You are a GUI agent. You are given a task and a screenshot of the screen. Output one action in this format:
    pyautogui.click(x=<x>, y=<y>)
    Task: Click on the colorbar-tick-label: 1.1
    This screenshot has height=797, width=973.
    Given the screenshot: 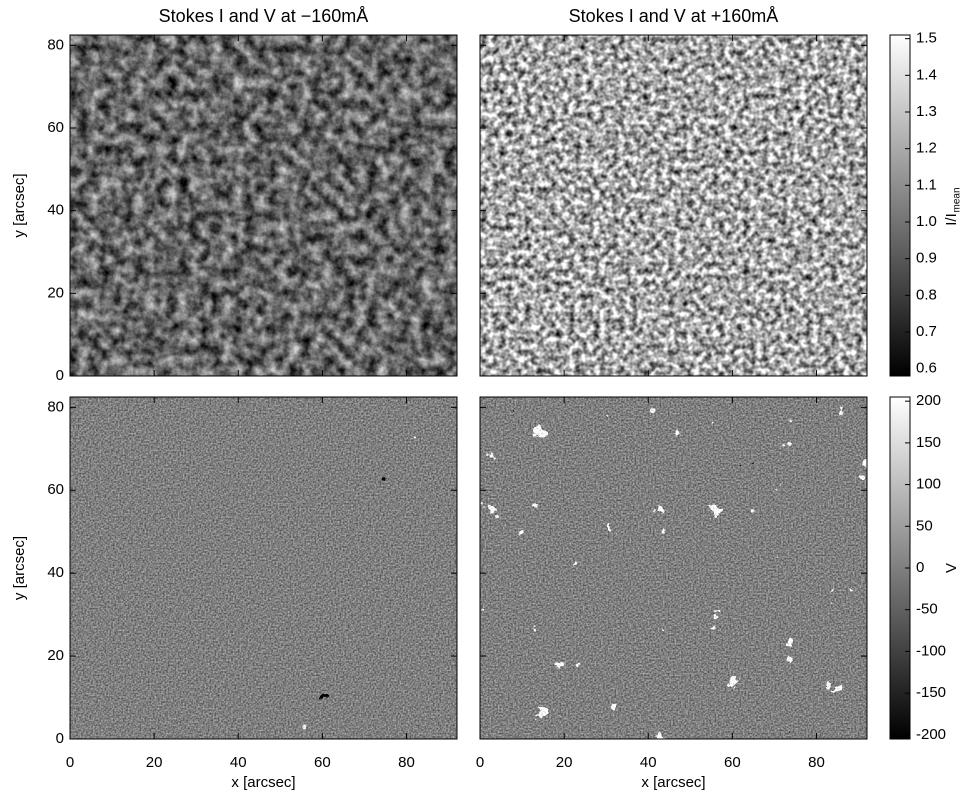 What is the action you would take?
    pyautogui.click(x=926, y=184)
    